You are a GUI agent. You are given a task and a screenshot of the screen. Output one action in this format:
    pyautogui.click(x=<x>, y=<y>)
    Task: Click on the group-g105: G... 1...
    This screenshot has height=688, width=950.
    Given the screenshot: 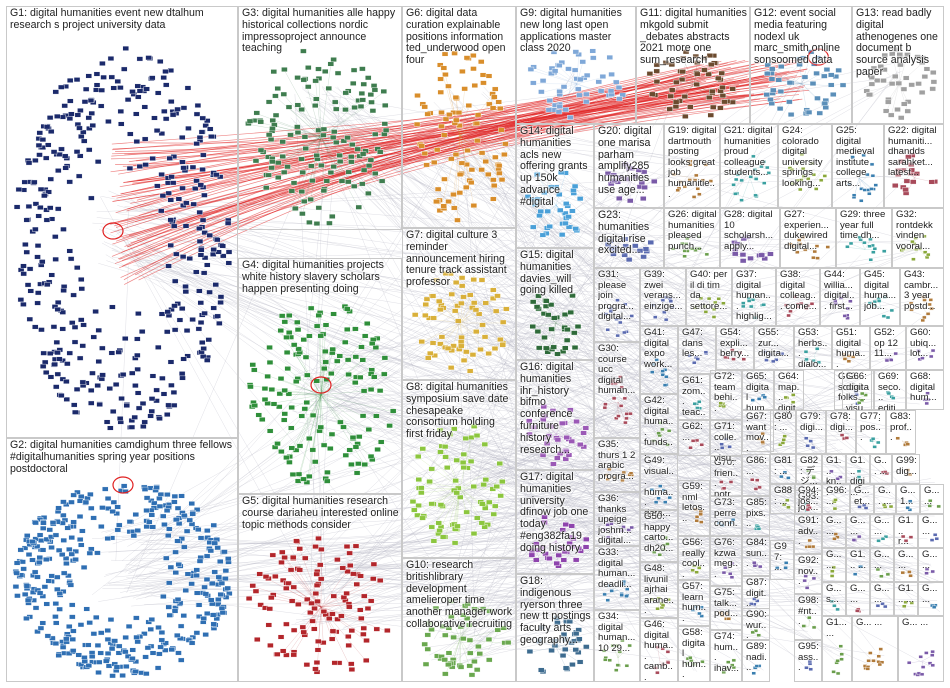 What is the action you would take?
    pyautogui.click(x=908, y=499)
    